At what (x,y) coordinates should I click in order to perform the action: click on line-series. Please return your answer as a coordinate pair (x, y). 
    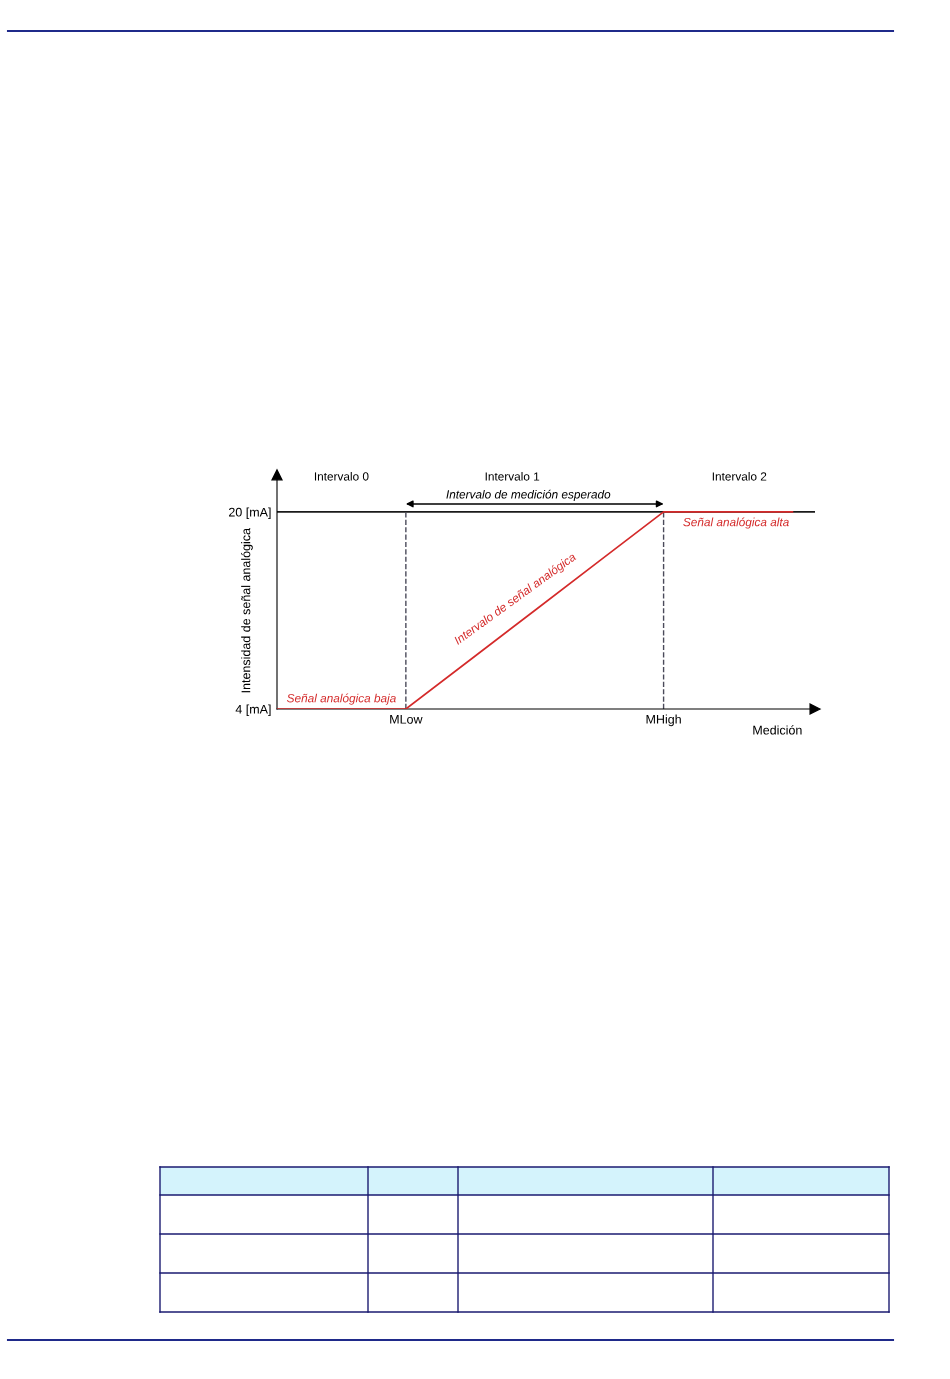
    Looking at the image, I should click on (535, 610).